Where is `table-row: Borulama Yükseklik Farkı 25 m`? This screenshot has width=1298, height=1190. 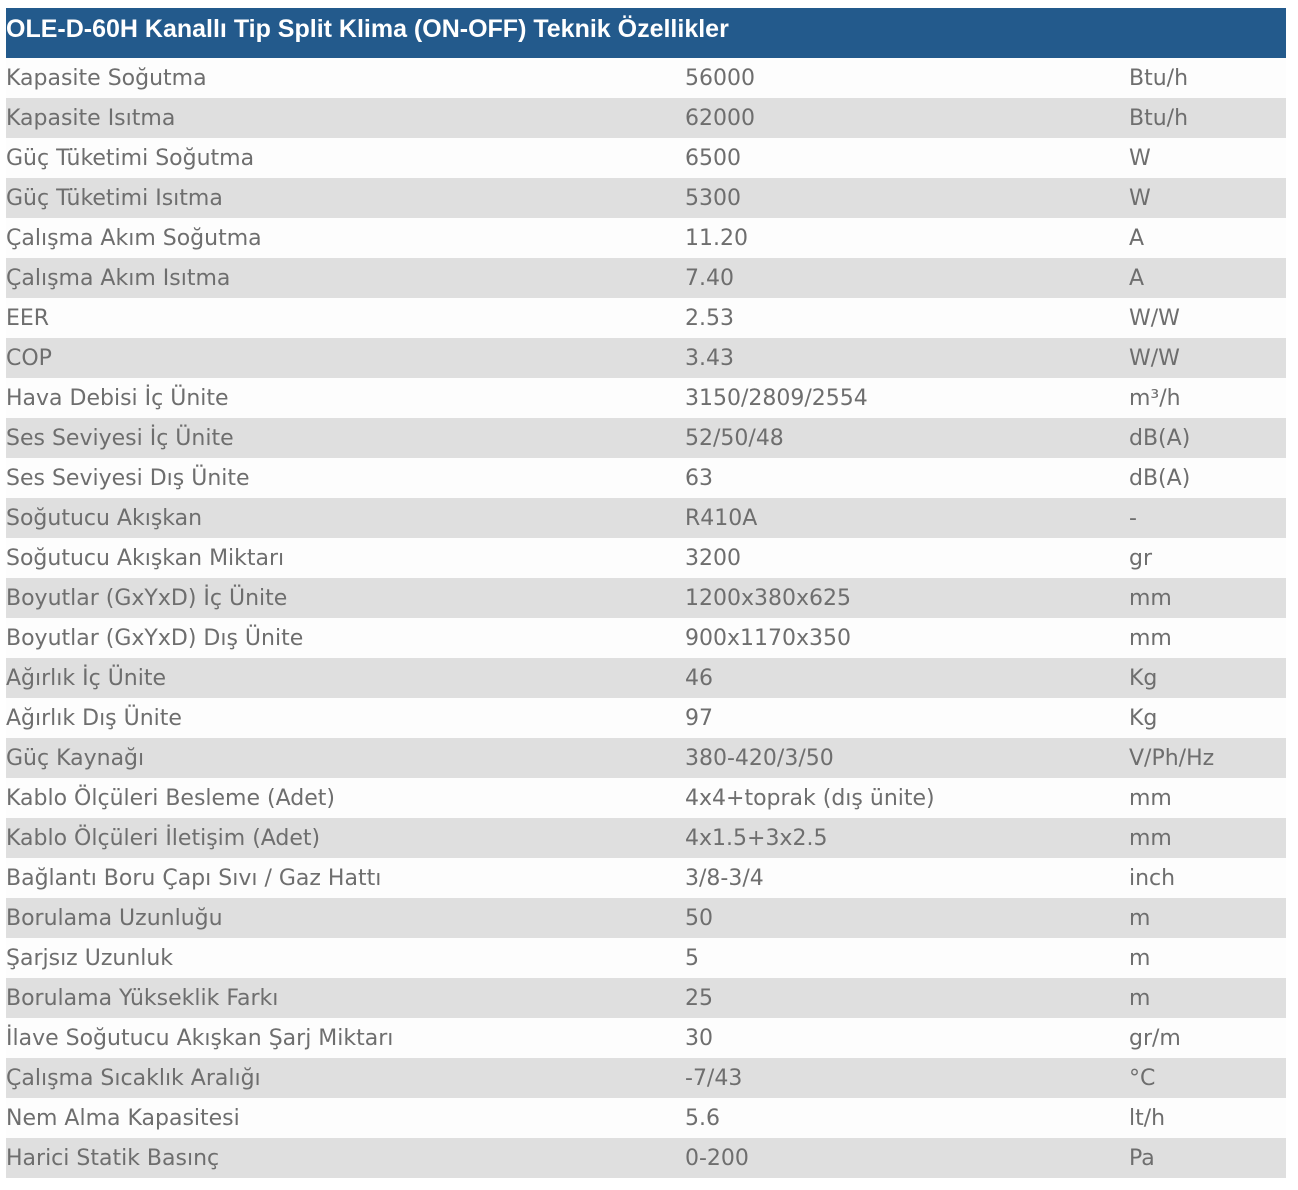 table-row: Borulama Yükseklik Farkı 25 m is located at coordinates (646, 998).